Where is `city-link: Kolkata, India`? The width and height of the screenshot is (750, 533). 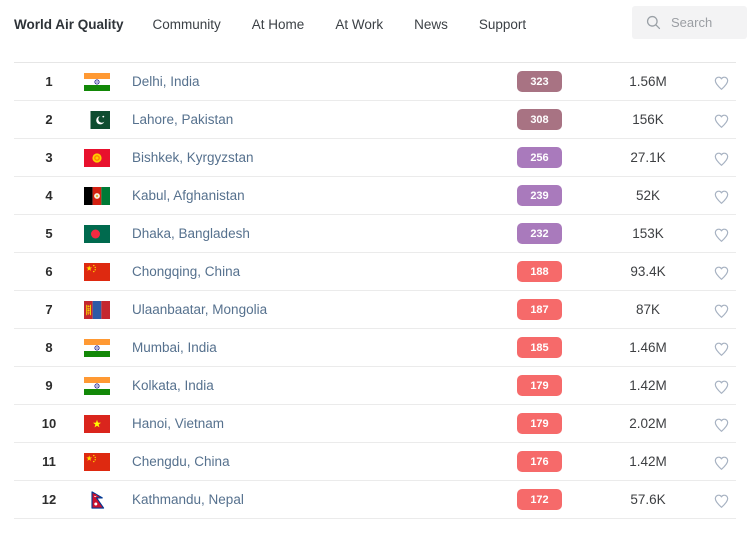
city-link: Kolkata, India is located at coordinates (173, 385).